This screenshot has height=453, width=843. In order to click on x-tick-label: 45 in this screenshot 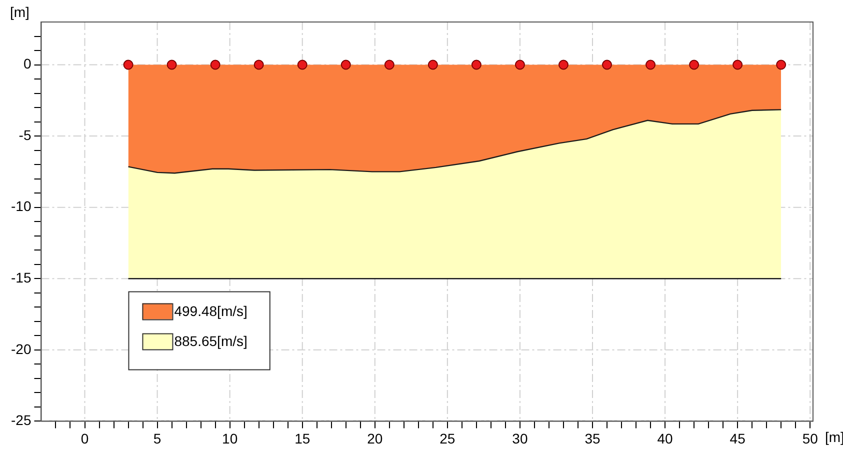, I will do `click(738, 438)`.